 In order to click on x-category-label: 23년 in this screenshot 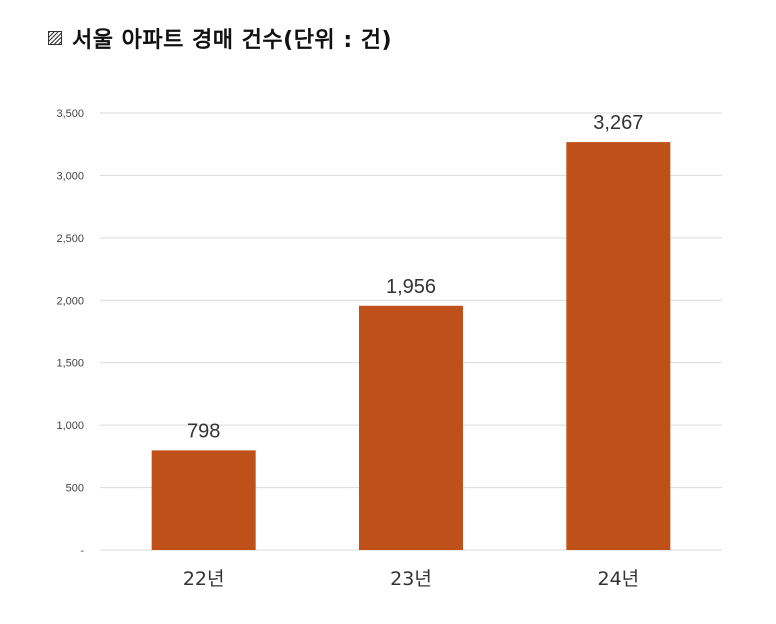, I will do `click(411, 579)`.